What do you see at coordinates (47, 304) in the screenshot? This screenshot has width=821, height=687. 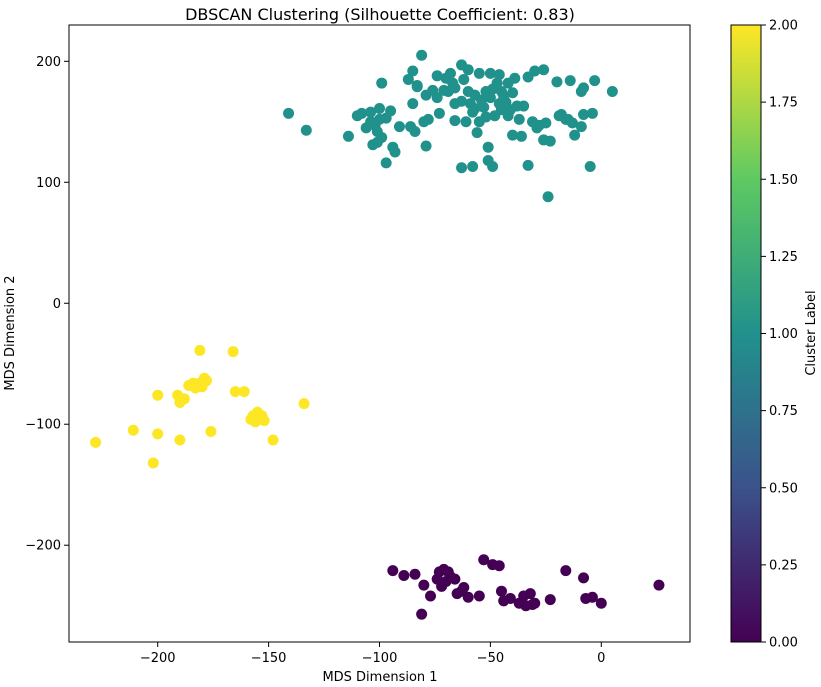 I see `y-axis-ticks: −200 −100 0 100 200` at bounding box center [47, 304].